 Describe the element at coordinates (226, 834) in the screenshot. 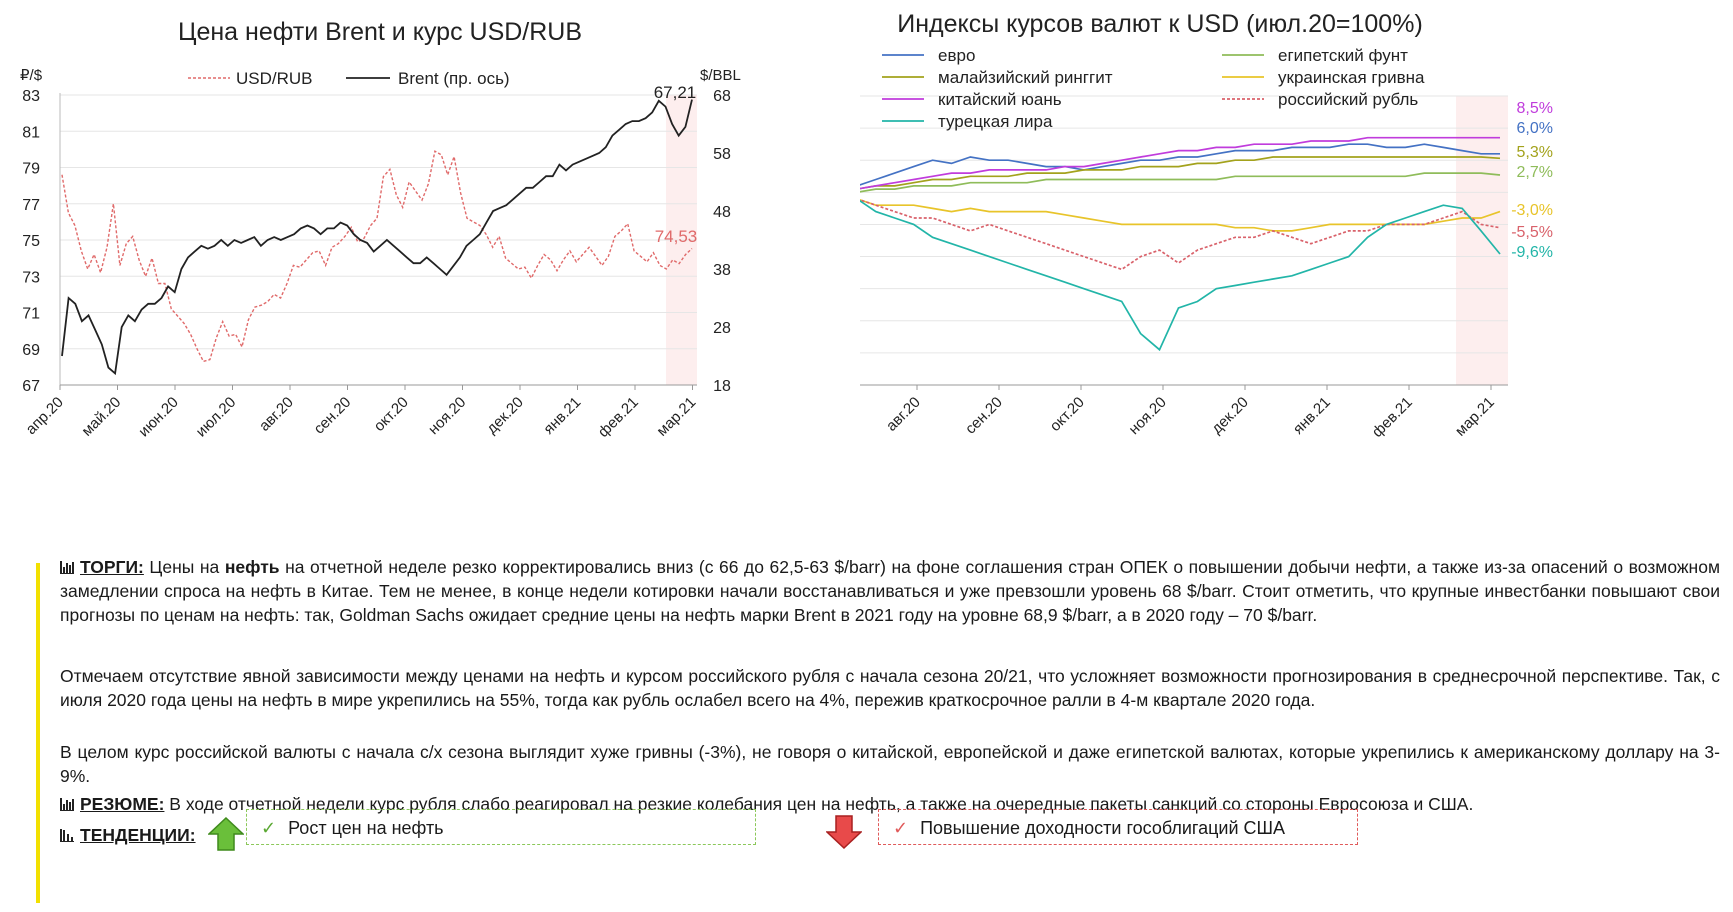

I see `arrow-up-icon` at that location.